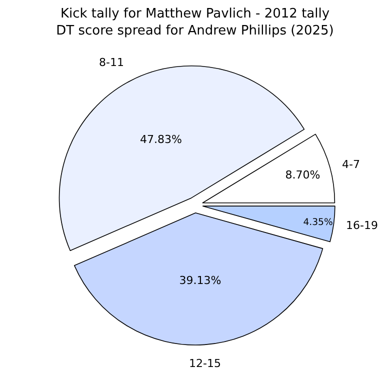  Describe the element at coordinates (318, 222) in the screenshot. I see `data-label: 4.35%` at that location.